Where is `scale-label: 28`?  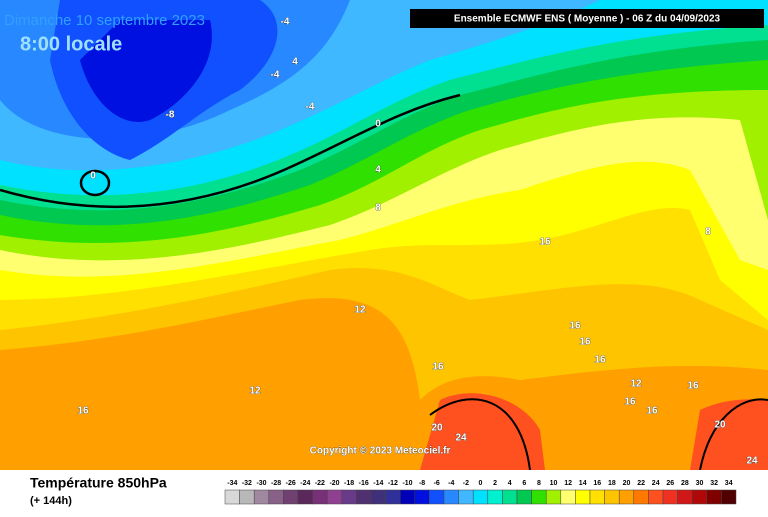 scale-label: 28 is located at coordinates (685, 483).